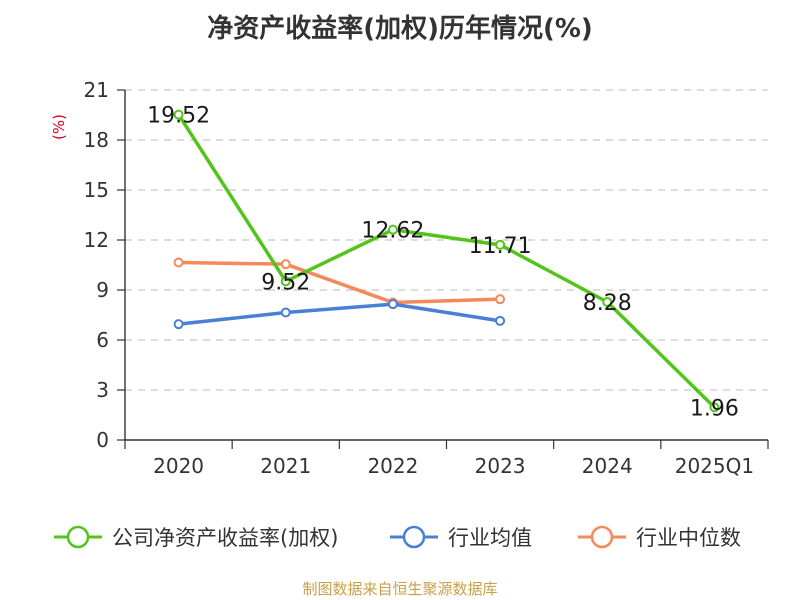 This screenshot has height=600, width=800. Describe the element at coordinates (607, 466) in the screenshot. I see `x-tick-label: 2024` at that location.